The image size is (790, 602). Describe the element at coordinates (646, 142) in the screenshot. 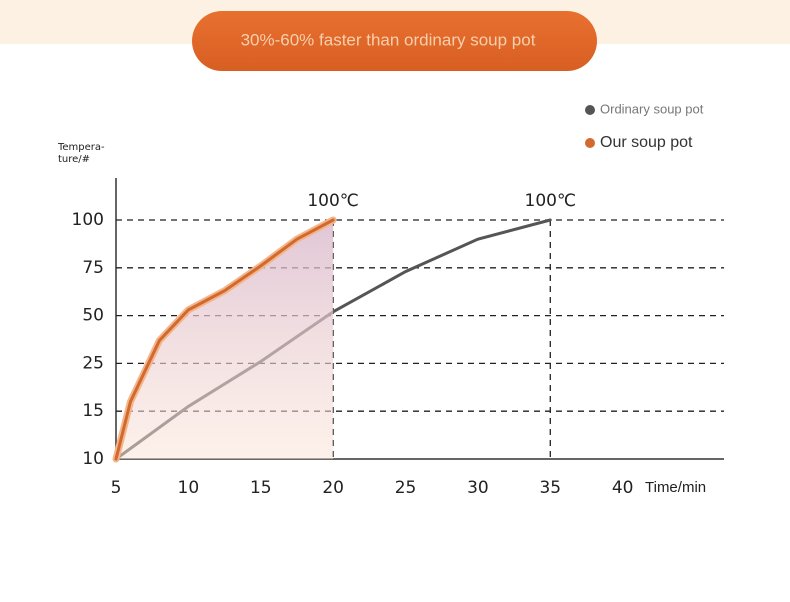

I see `legend-label: Our soup pot` at that location.